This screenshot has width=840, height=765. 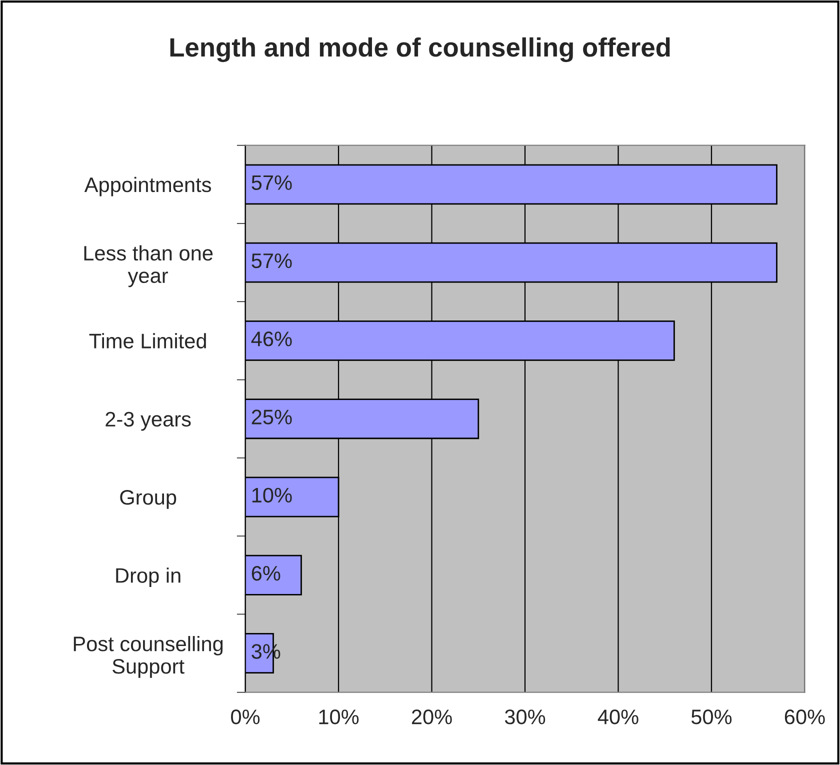 What do you see at coordinates (148, 266) in the screenshot?
I see `y-tick-label: Less than one year` at bounding box center [148, 266].